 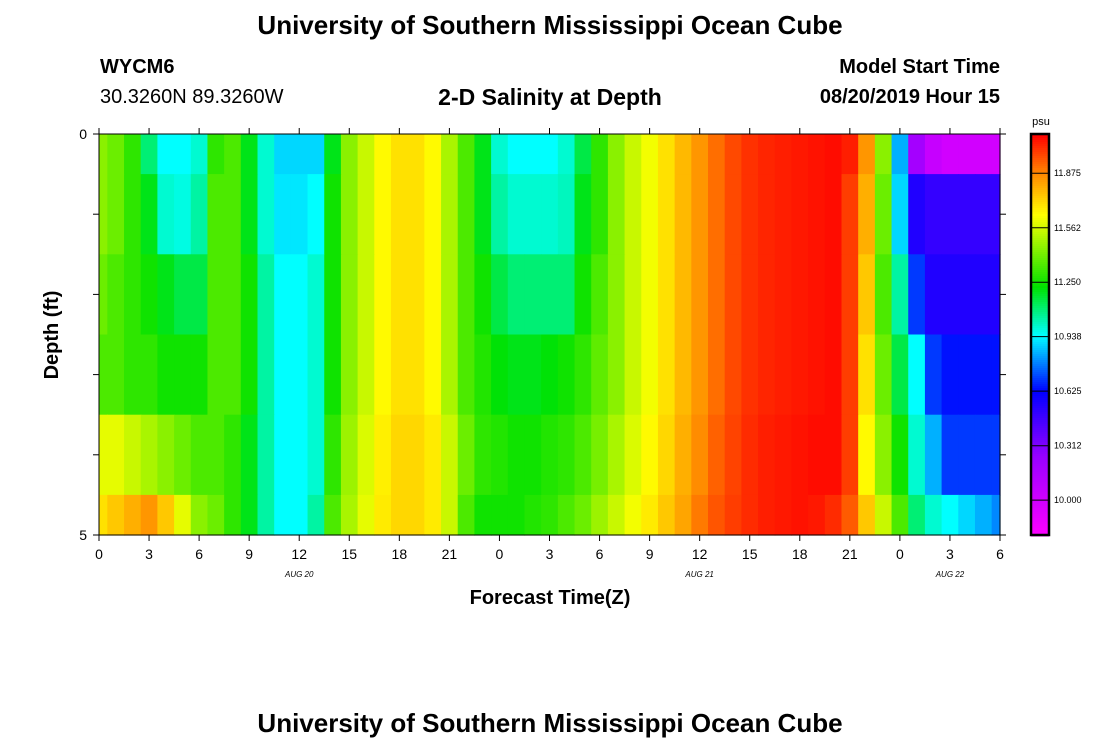 I want to click on x-tick-label: 15, so click(x=750, y=554).